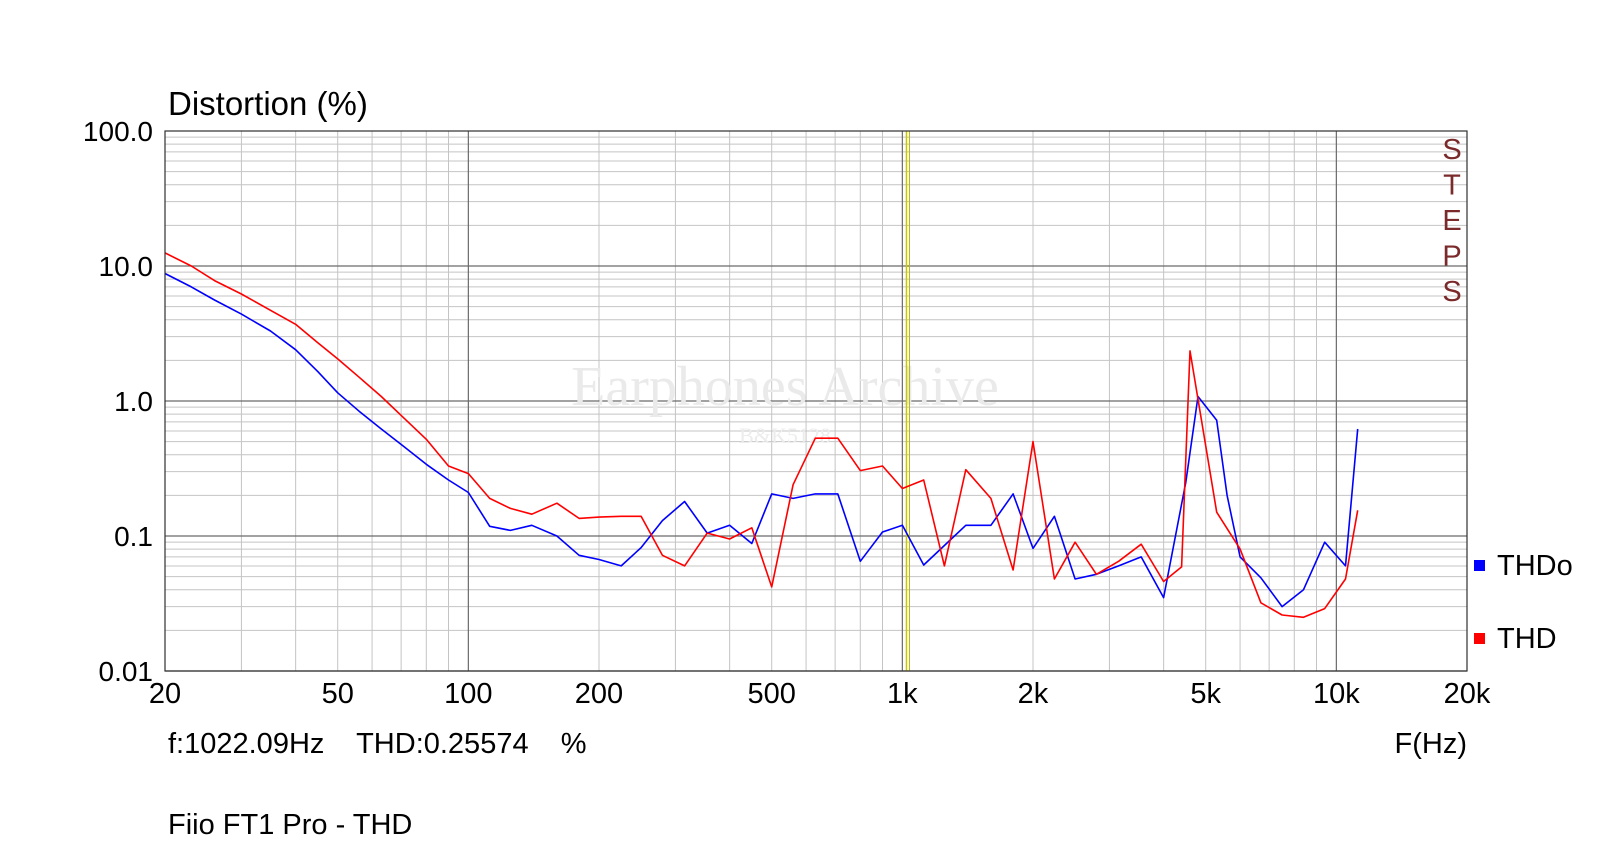 The image size is (1600, 841). What do you see at coordinates (338, 694) in the screenshot?
I see `x-tick-label: 50` at bounding box center [338, 694].